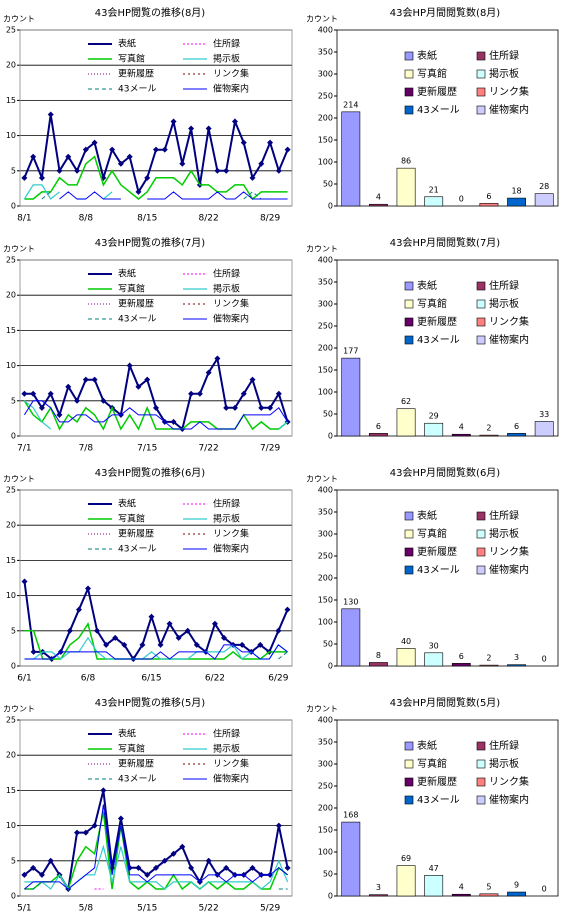 The width and height of the screenshot is (566, 919). What do you see at coordinates (325, 74) in the screenshot?
I see `y-tick-label: 300` at bounding box center [325, 74].